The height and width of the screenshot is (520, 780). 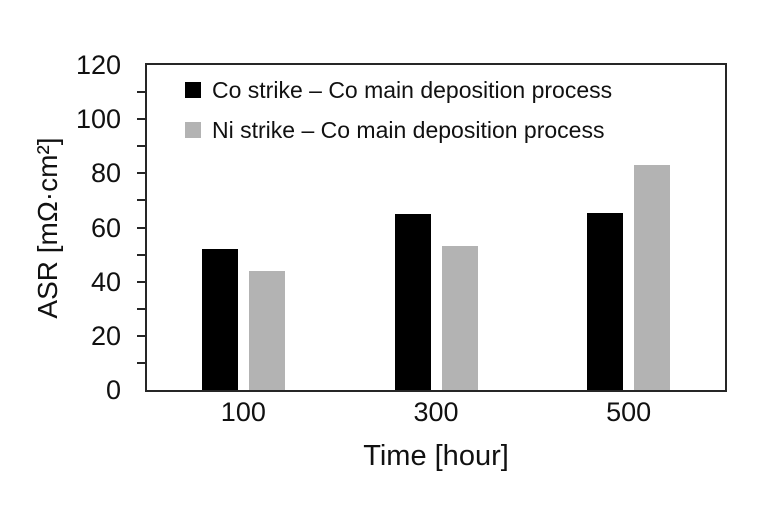 What do you see at coordinates (243, 412) in the screenshot?
I see `x-tick-label: 100` at bounding box center [243, 412].